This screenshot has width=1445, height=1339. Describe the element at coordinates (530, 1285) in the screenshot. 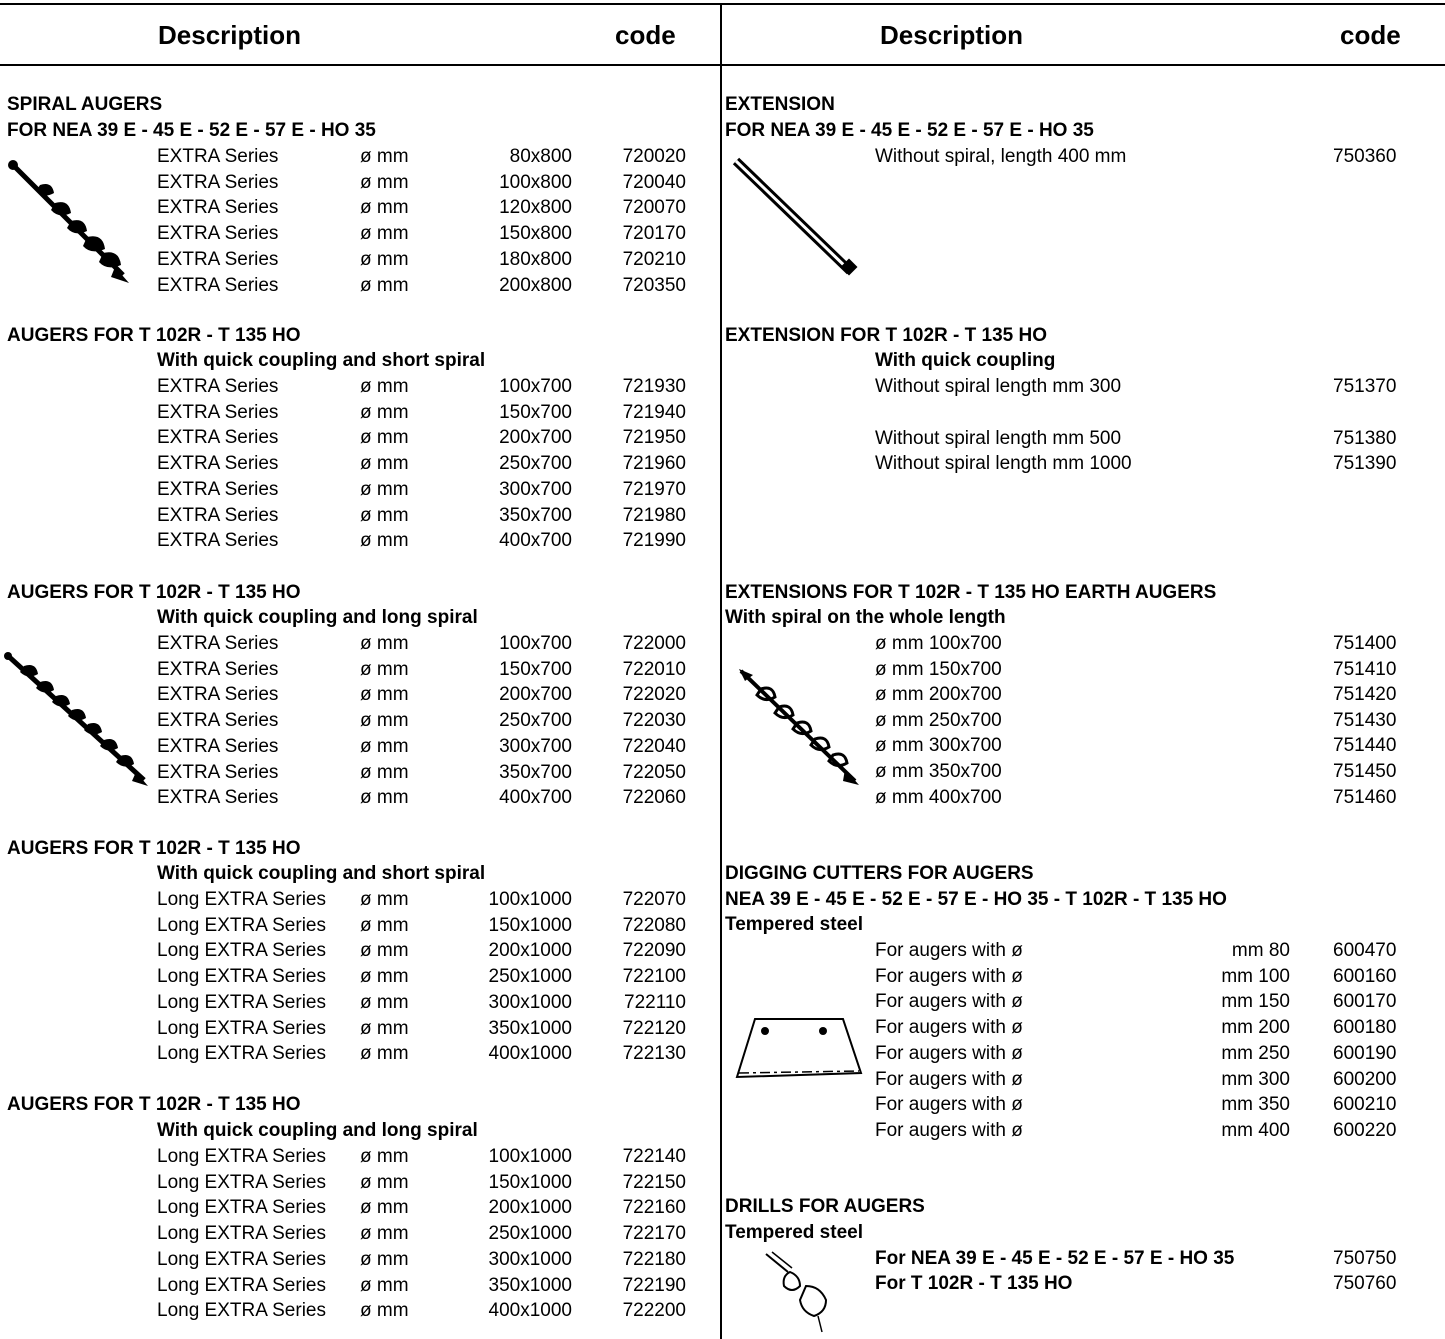

I see `size-cell: 350x1000` at that location.